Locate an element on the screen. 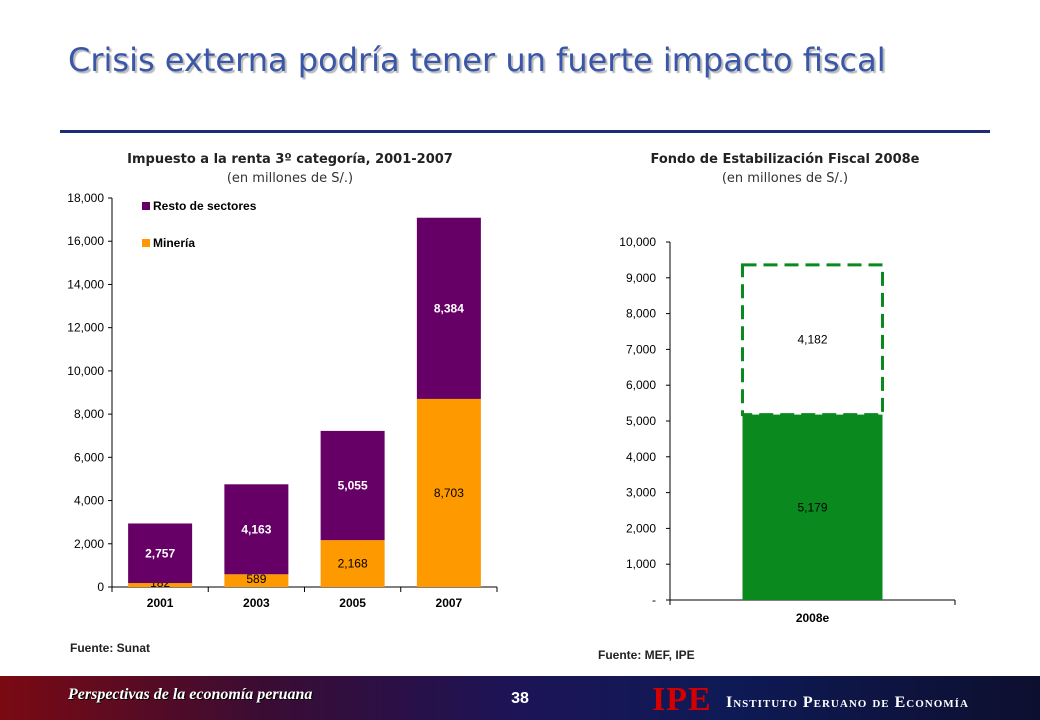  bar-fondo-dashed is located at coordinates (812, 340).